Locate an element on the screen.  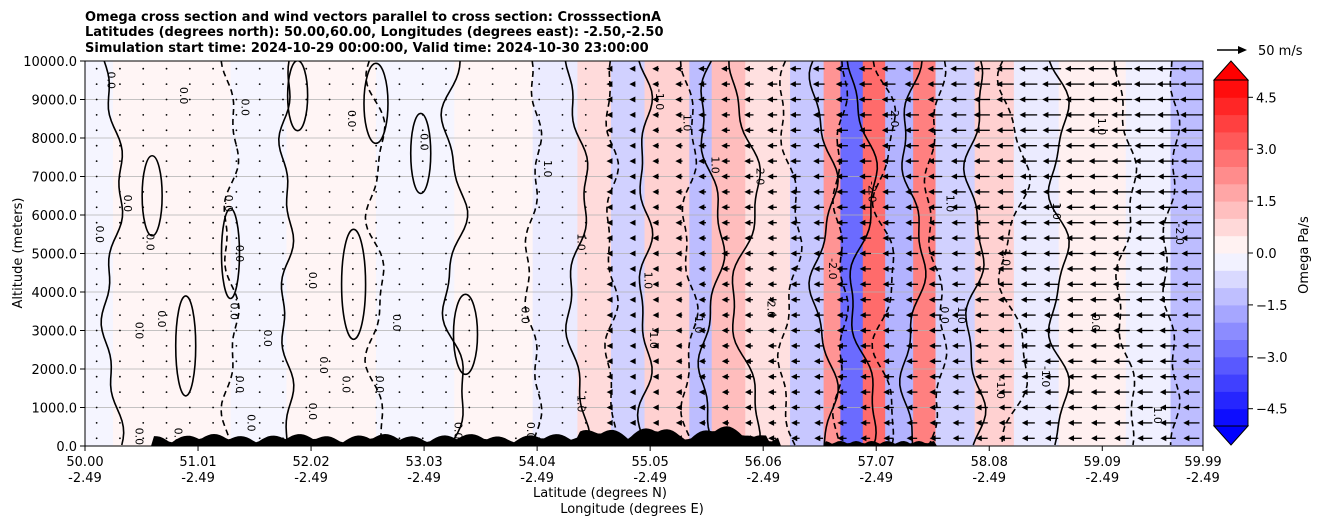
x-tick-label-lon: -2.49 is located at coordinates (763, 478).